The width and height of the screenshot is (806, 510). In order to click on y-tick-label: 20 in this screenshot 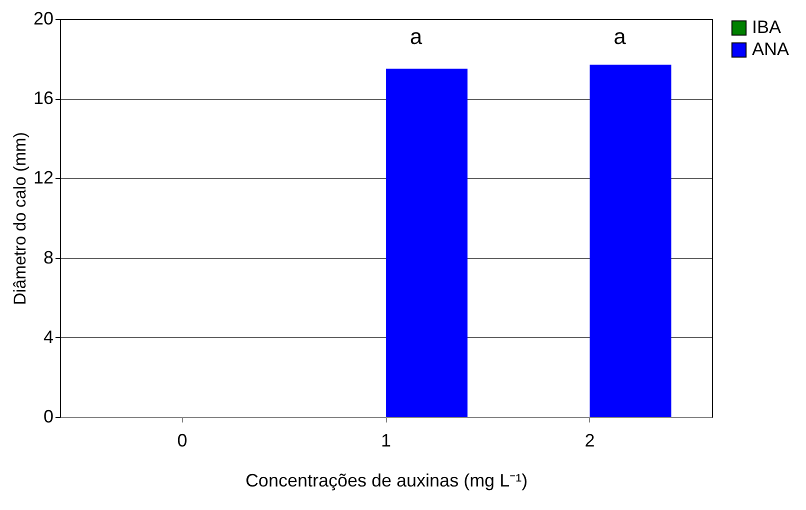, I will do `click(43, 18)`.